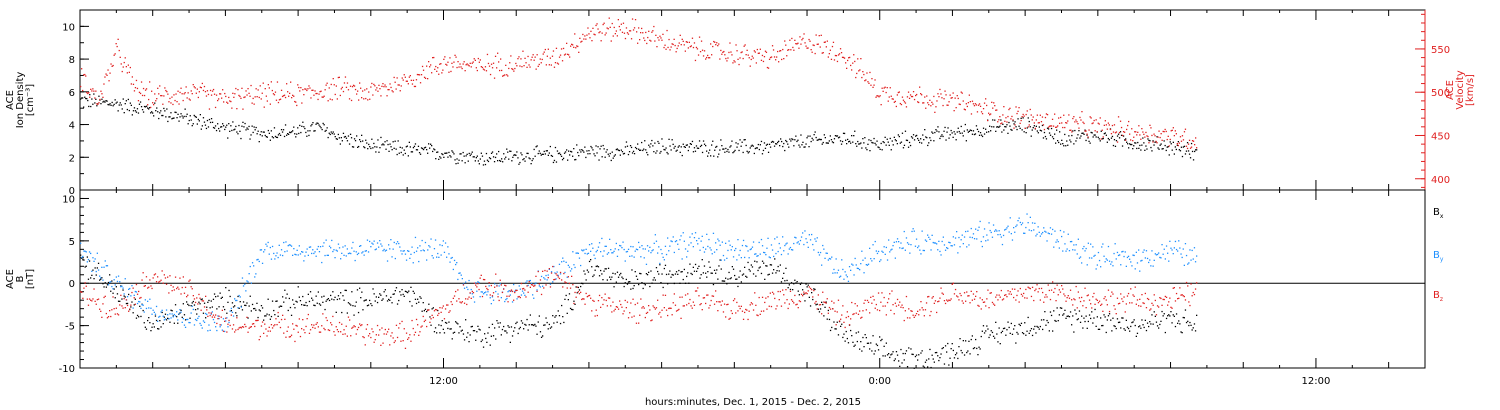  Describe the element at coordinates (68, 27) in the screenshot. I see `y-tick-label: 10` at that location.